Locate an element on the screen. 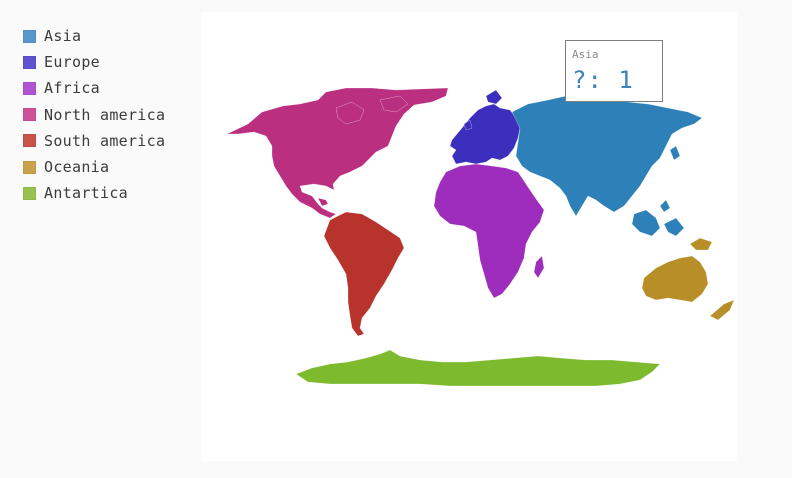  legend-swatch-south-america is located at coordinates (29, 141).